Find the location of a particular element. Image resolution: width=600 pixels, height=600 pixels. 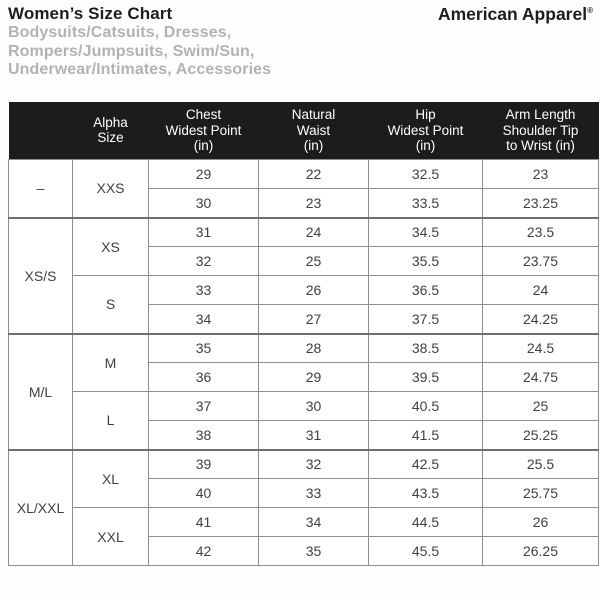

measurement-value: 36 is located at coordinates (203, 377).